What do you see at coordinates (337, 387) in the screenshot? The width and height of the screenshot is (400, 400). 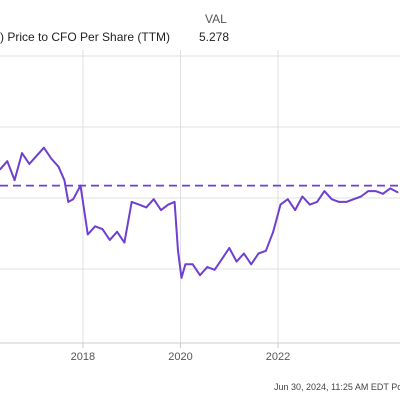 I see `footer-timestamp: Jun 30, 2024, 11:25 AM EDT Pow` at bounding box center [337, 387].